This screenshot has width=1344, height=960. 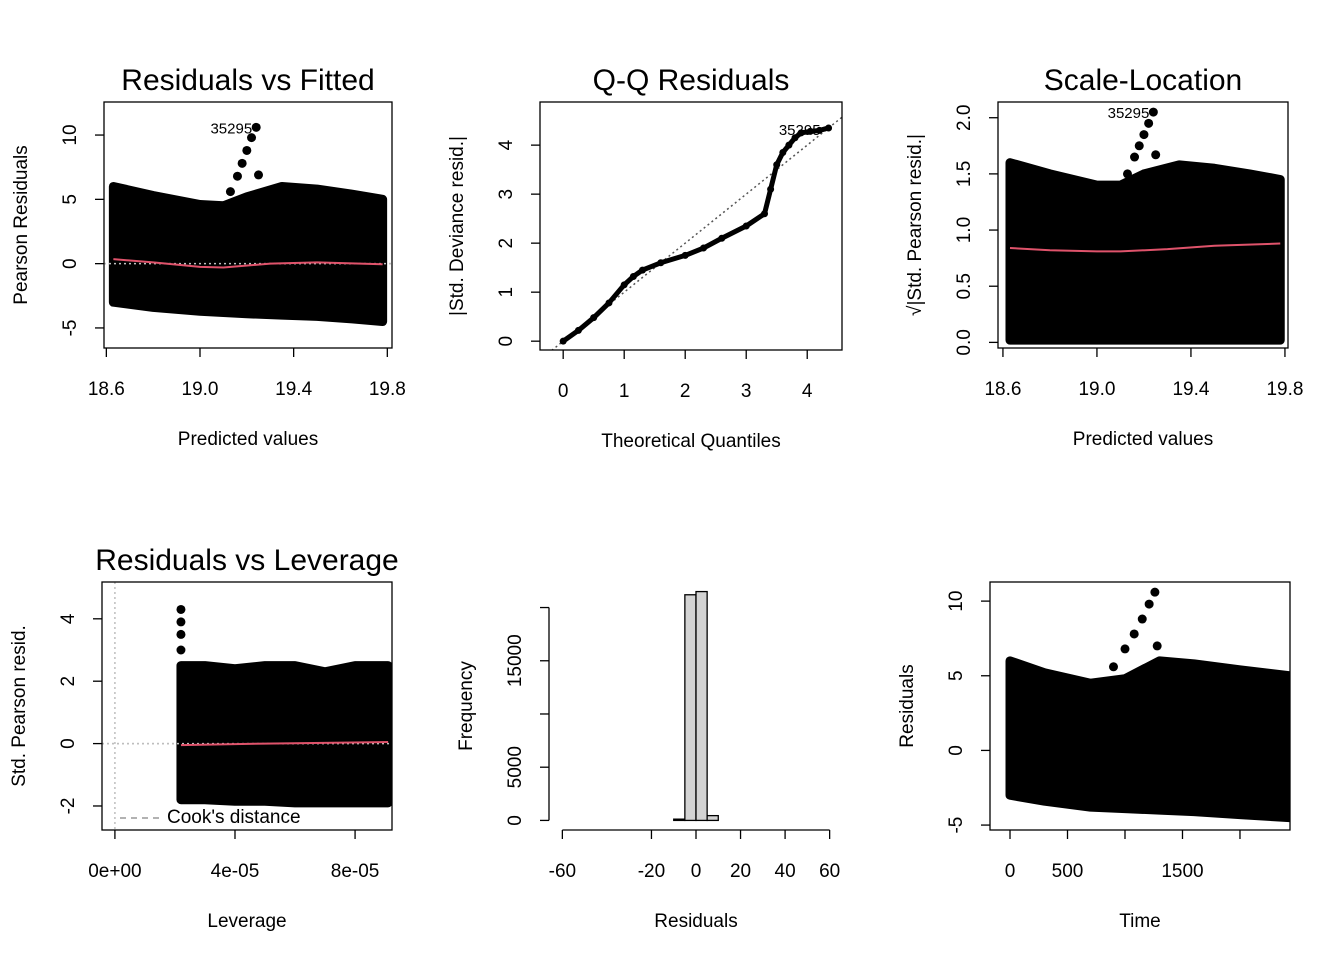 I want to click on x-axis-label: Time, so click(x=1140, y=921).